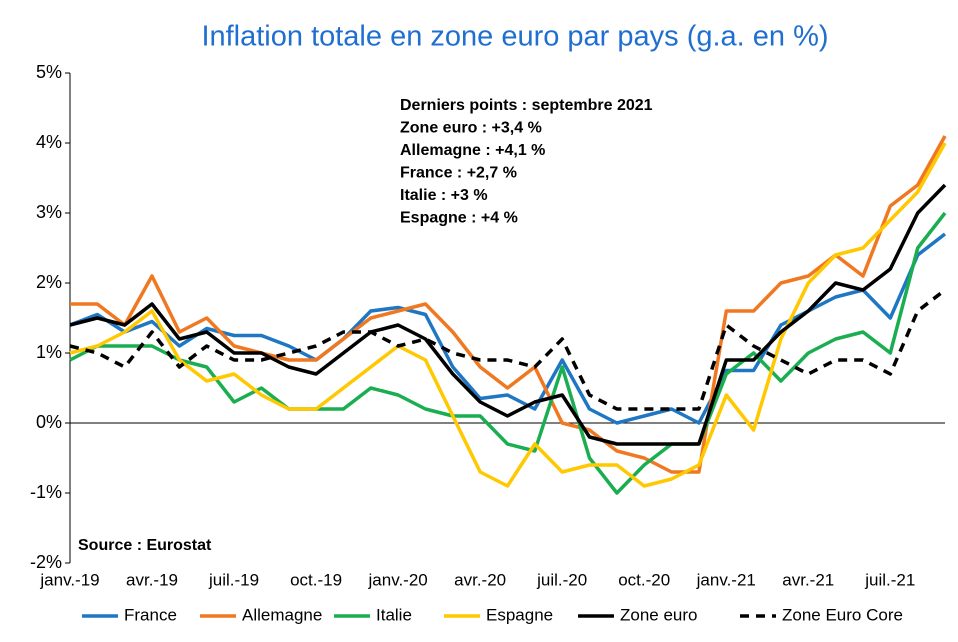 This screenshot has height=642, width=958. Describe the element at coordinates (316, 579) in the screenshot. I see `x-tick-label: oct.-19` at that location.